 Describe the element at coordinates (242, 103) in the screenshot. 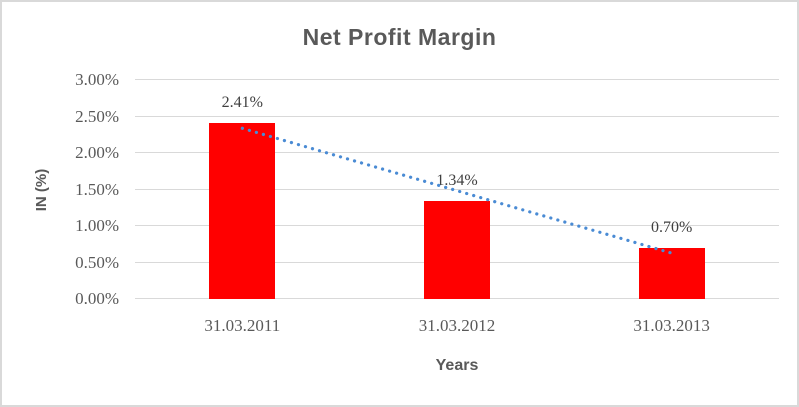

I see `bar-data-label: 2.41%` at that location.